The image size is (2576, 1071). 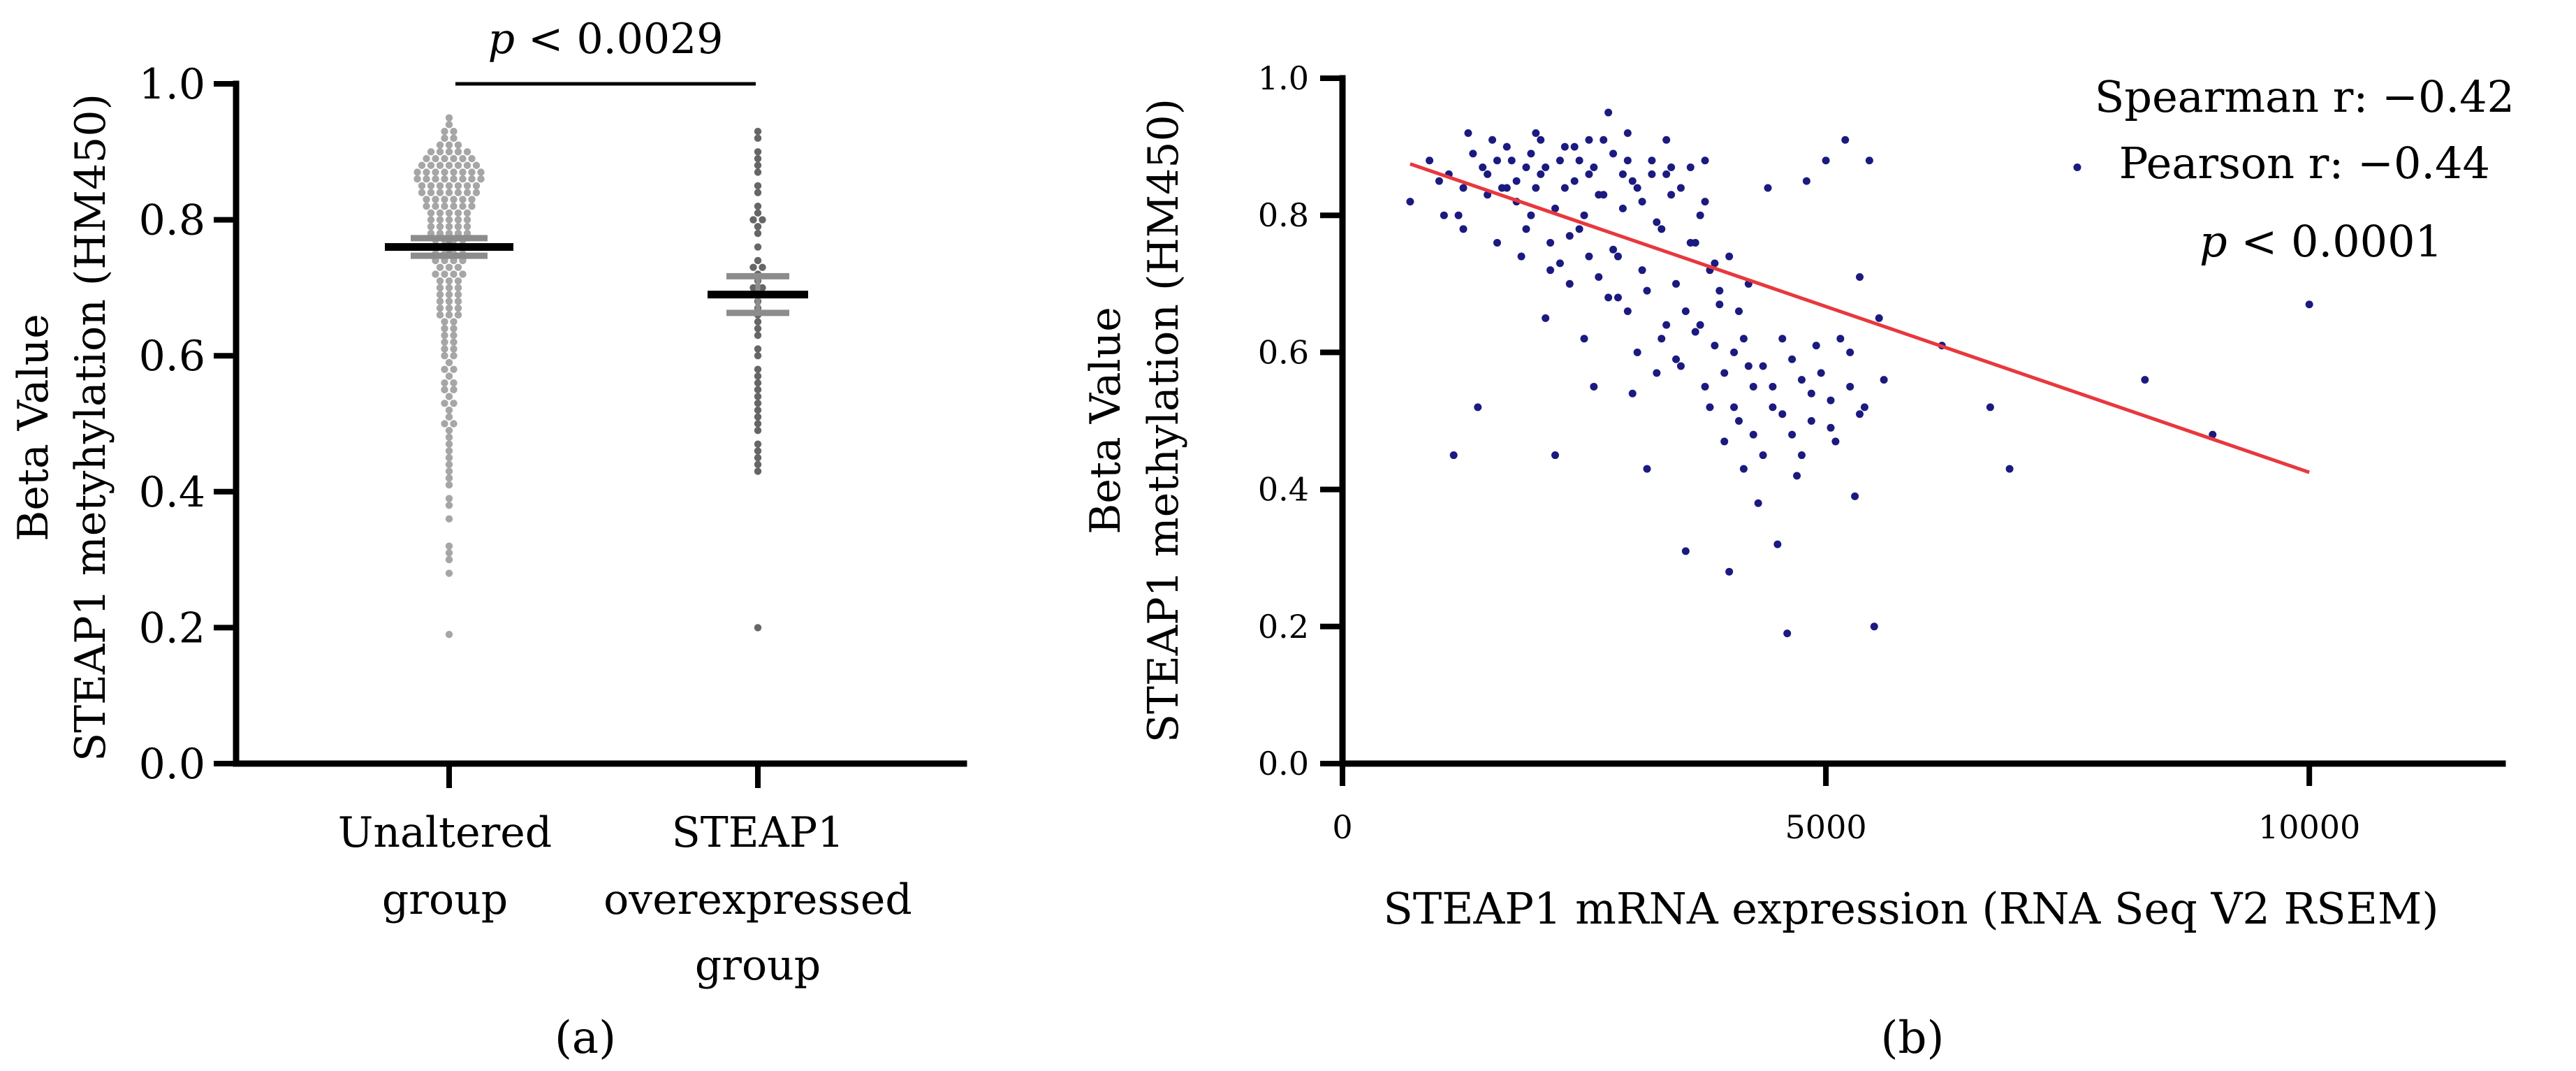 What do you see at coordinates (172, 493) in the screenshot?
I see `panel-a-y-tick-label: 0.4` at bounding box center [172, 493].